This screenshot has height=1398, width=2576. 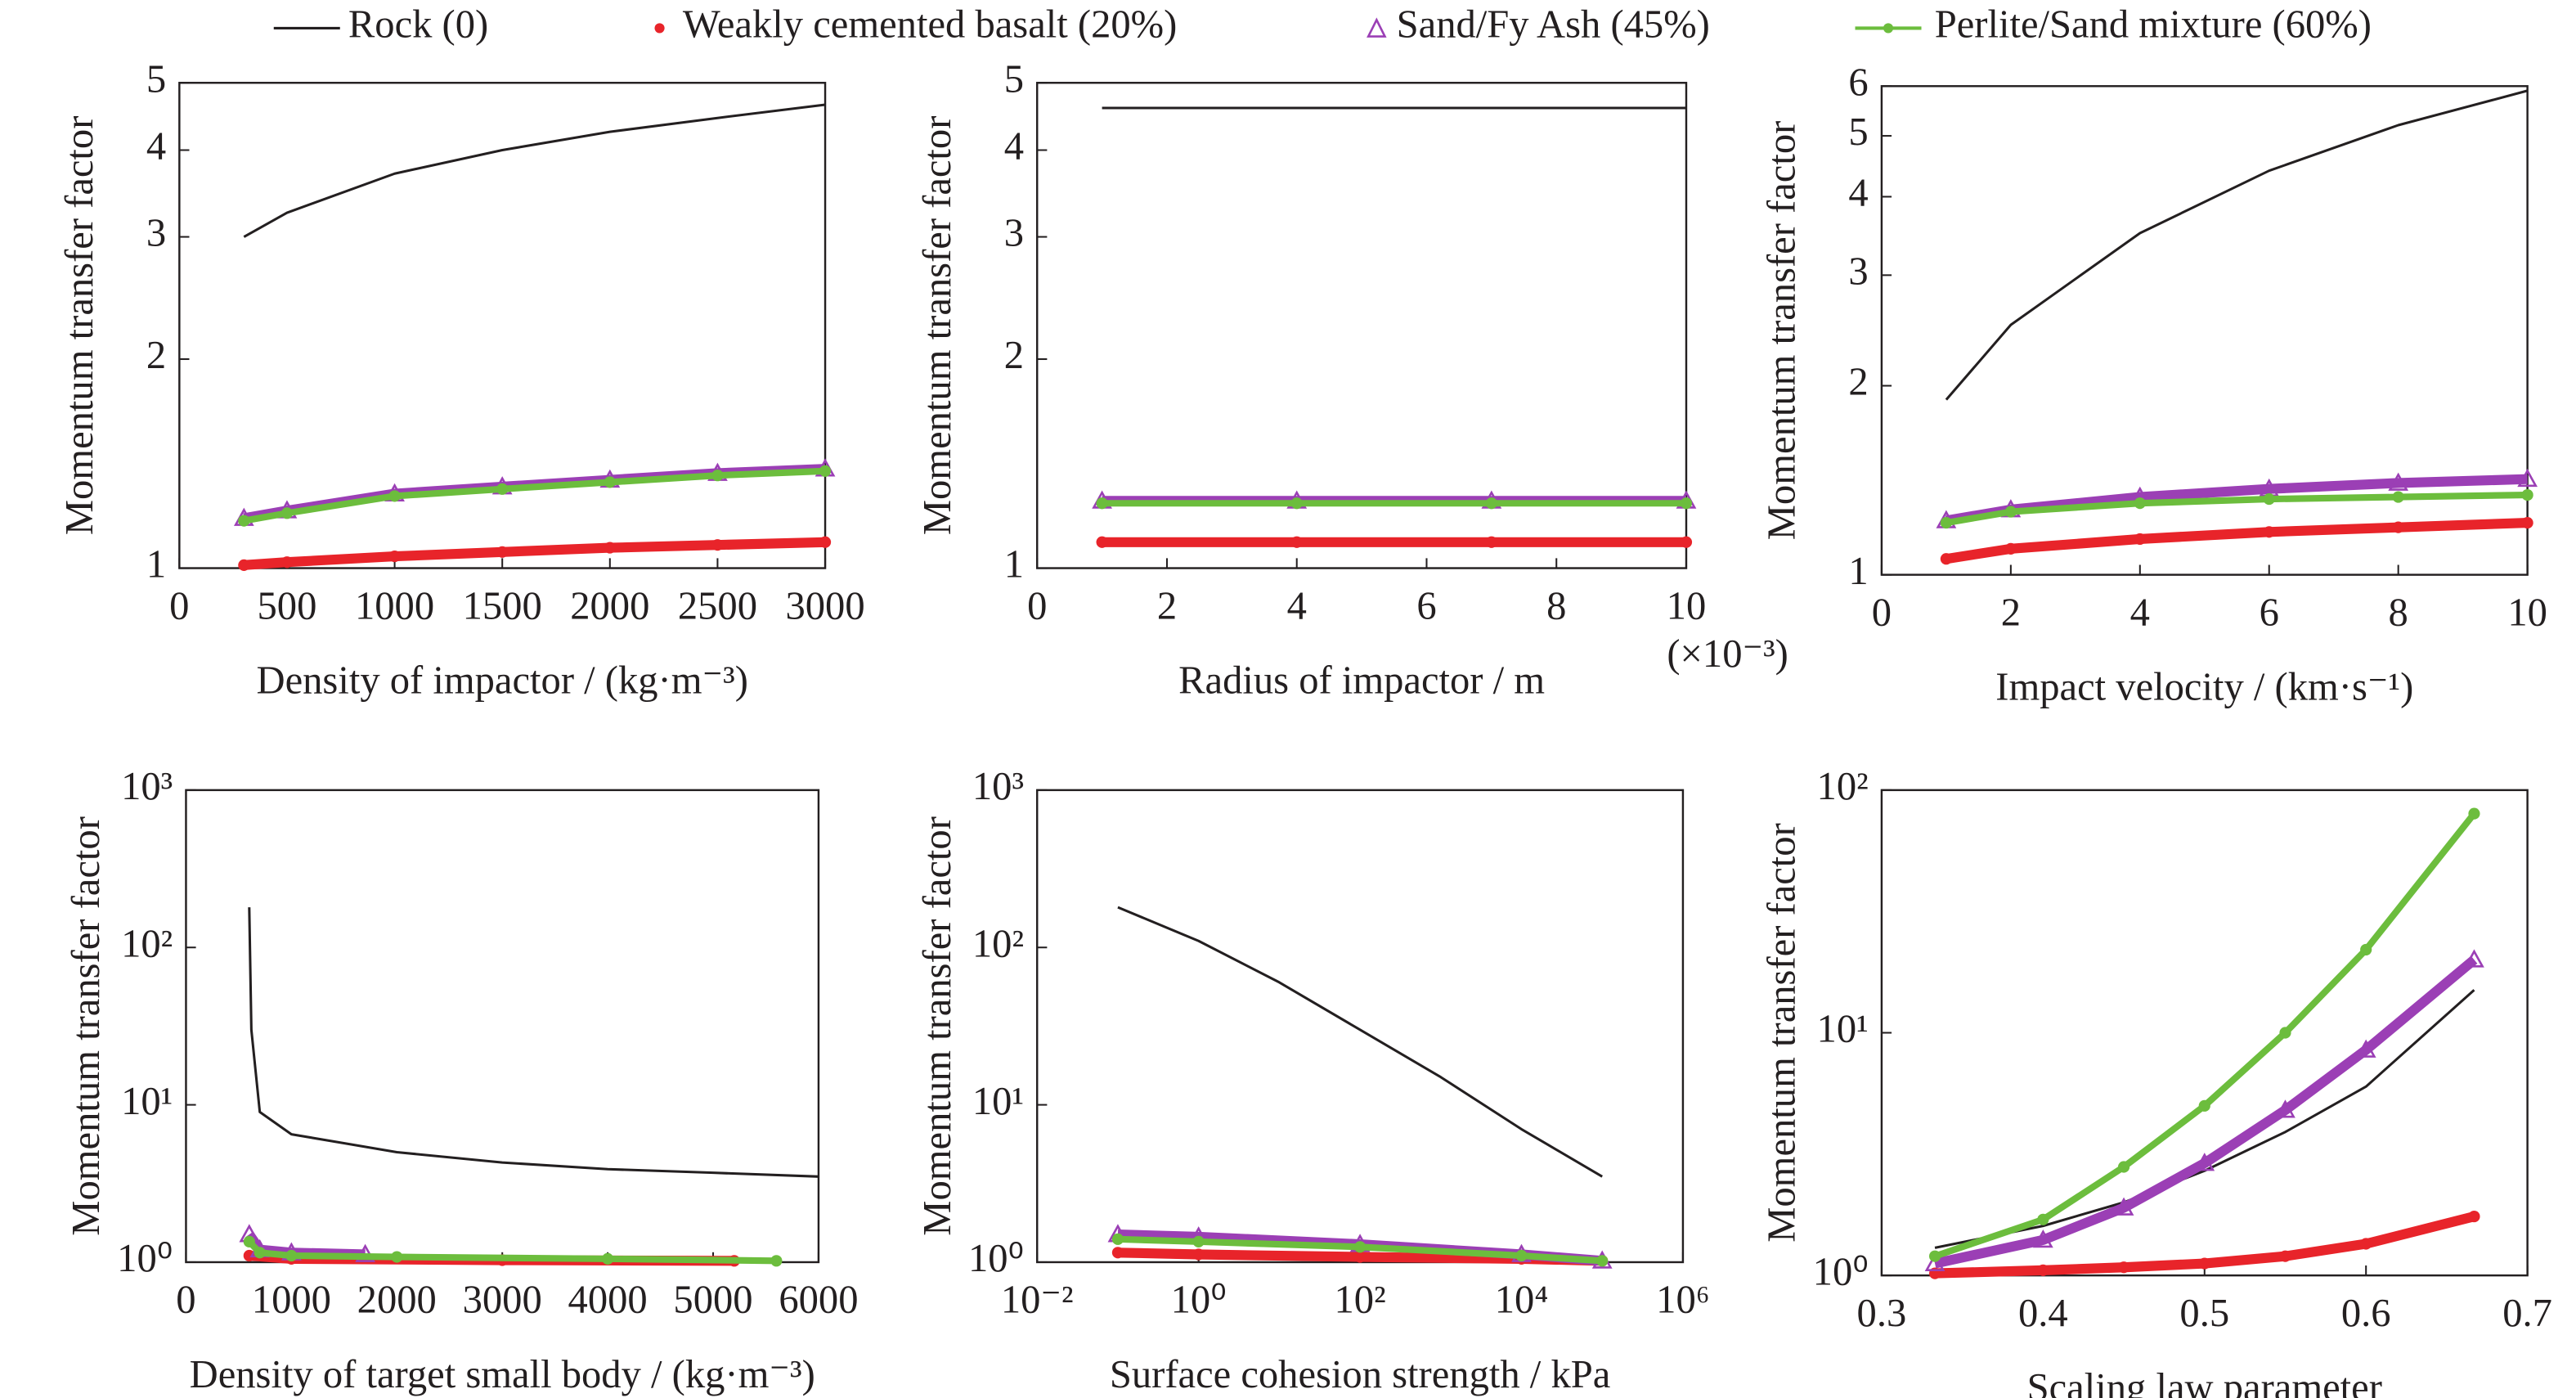 What do you see at coordinates (1037, 1300) in the screenshot?
I see `x-tick-label: 10⁻²` at bounding box center [1037, 1300].